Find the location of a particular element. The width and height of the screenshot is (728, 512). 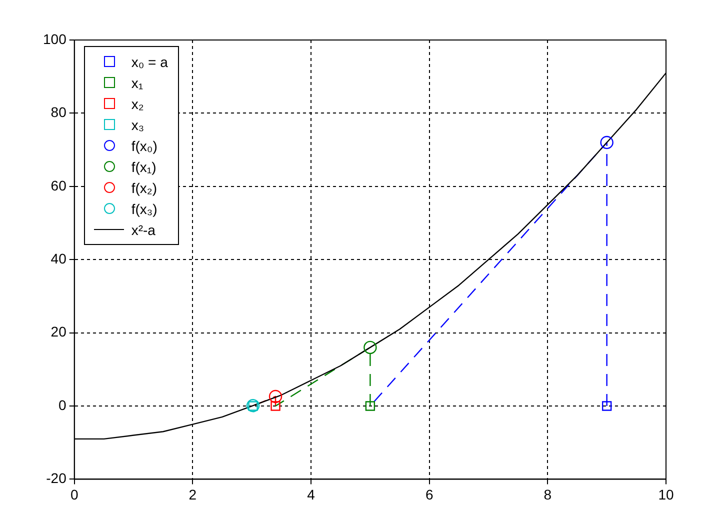

legend-label: f(x₃) is located at coordinates (144, 208).